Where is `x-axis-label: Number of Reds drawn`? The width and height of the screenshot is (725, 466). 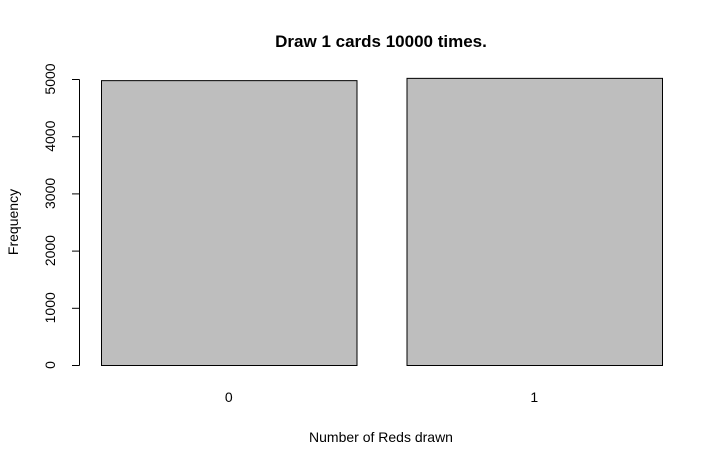 x-axis-label: Number of Reds drawn is located at coordinates (381, 437).